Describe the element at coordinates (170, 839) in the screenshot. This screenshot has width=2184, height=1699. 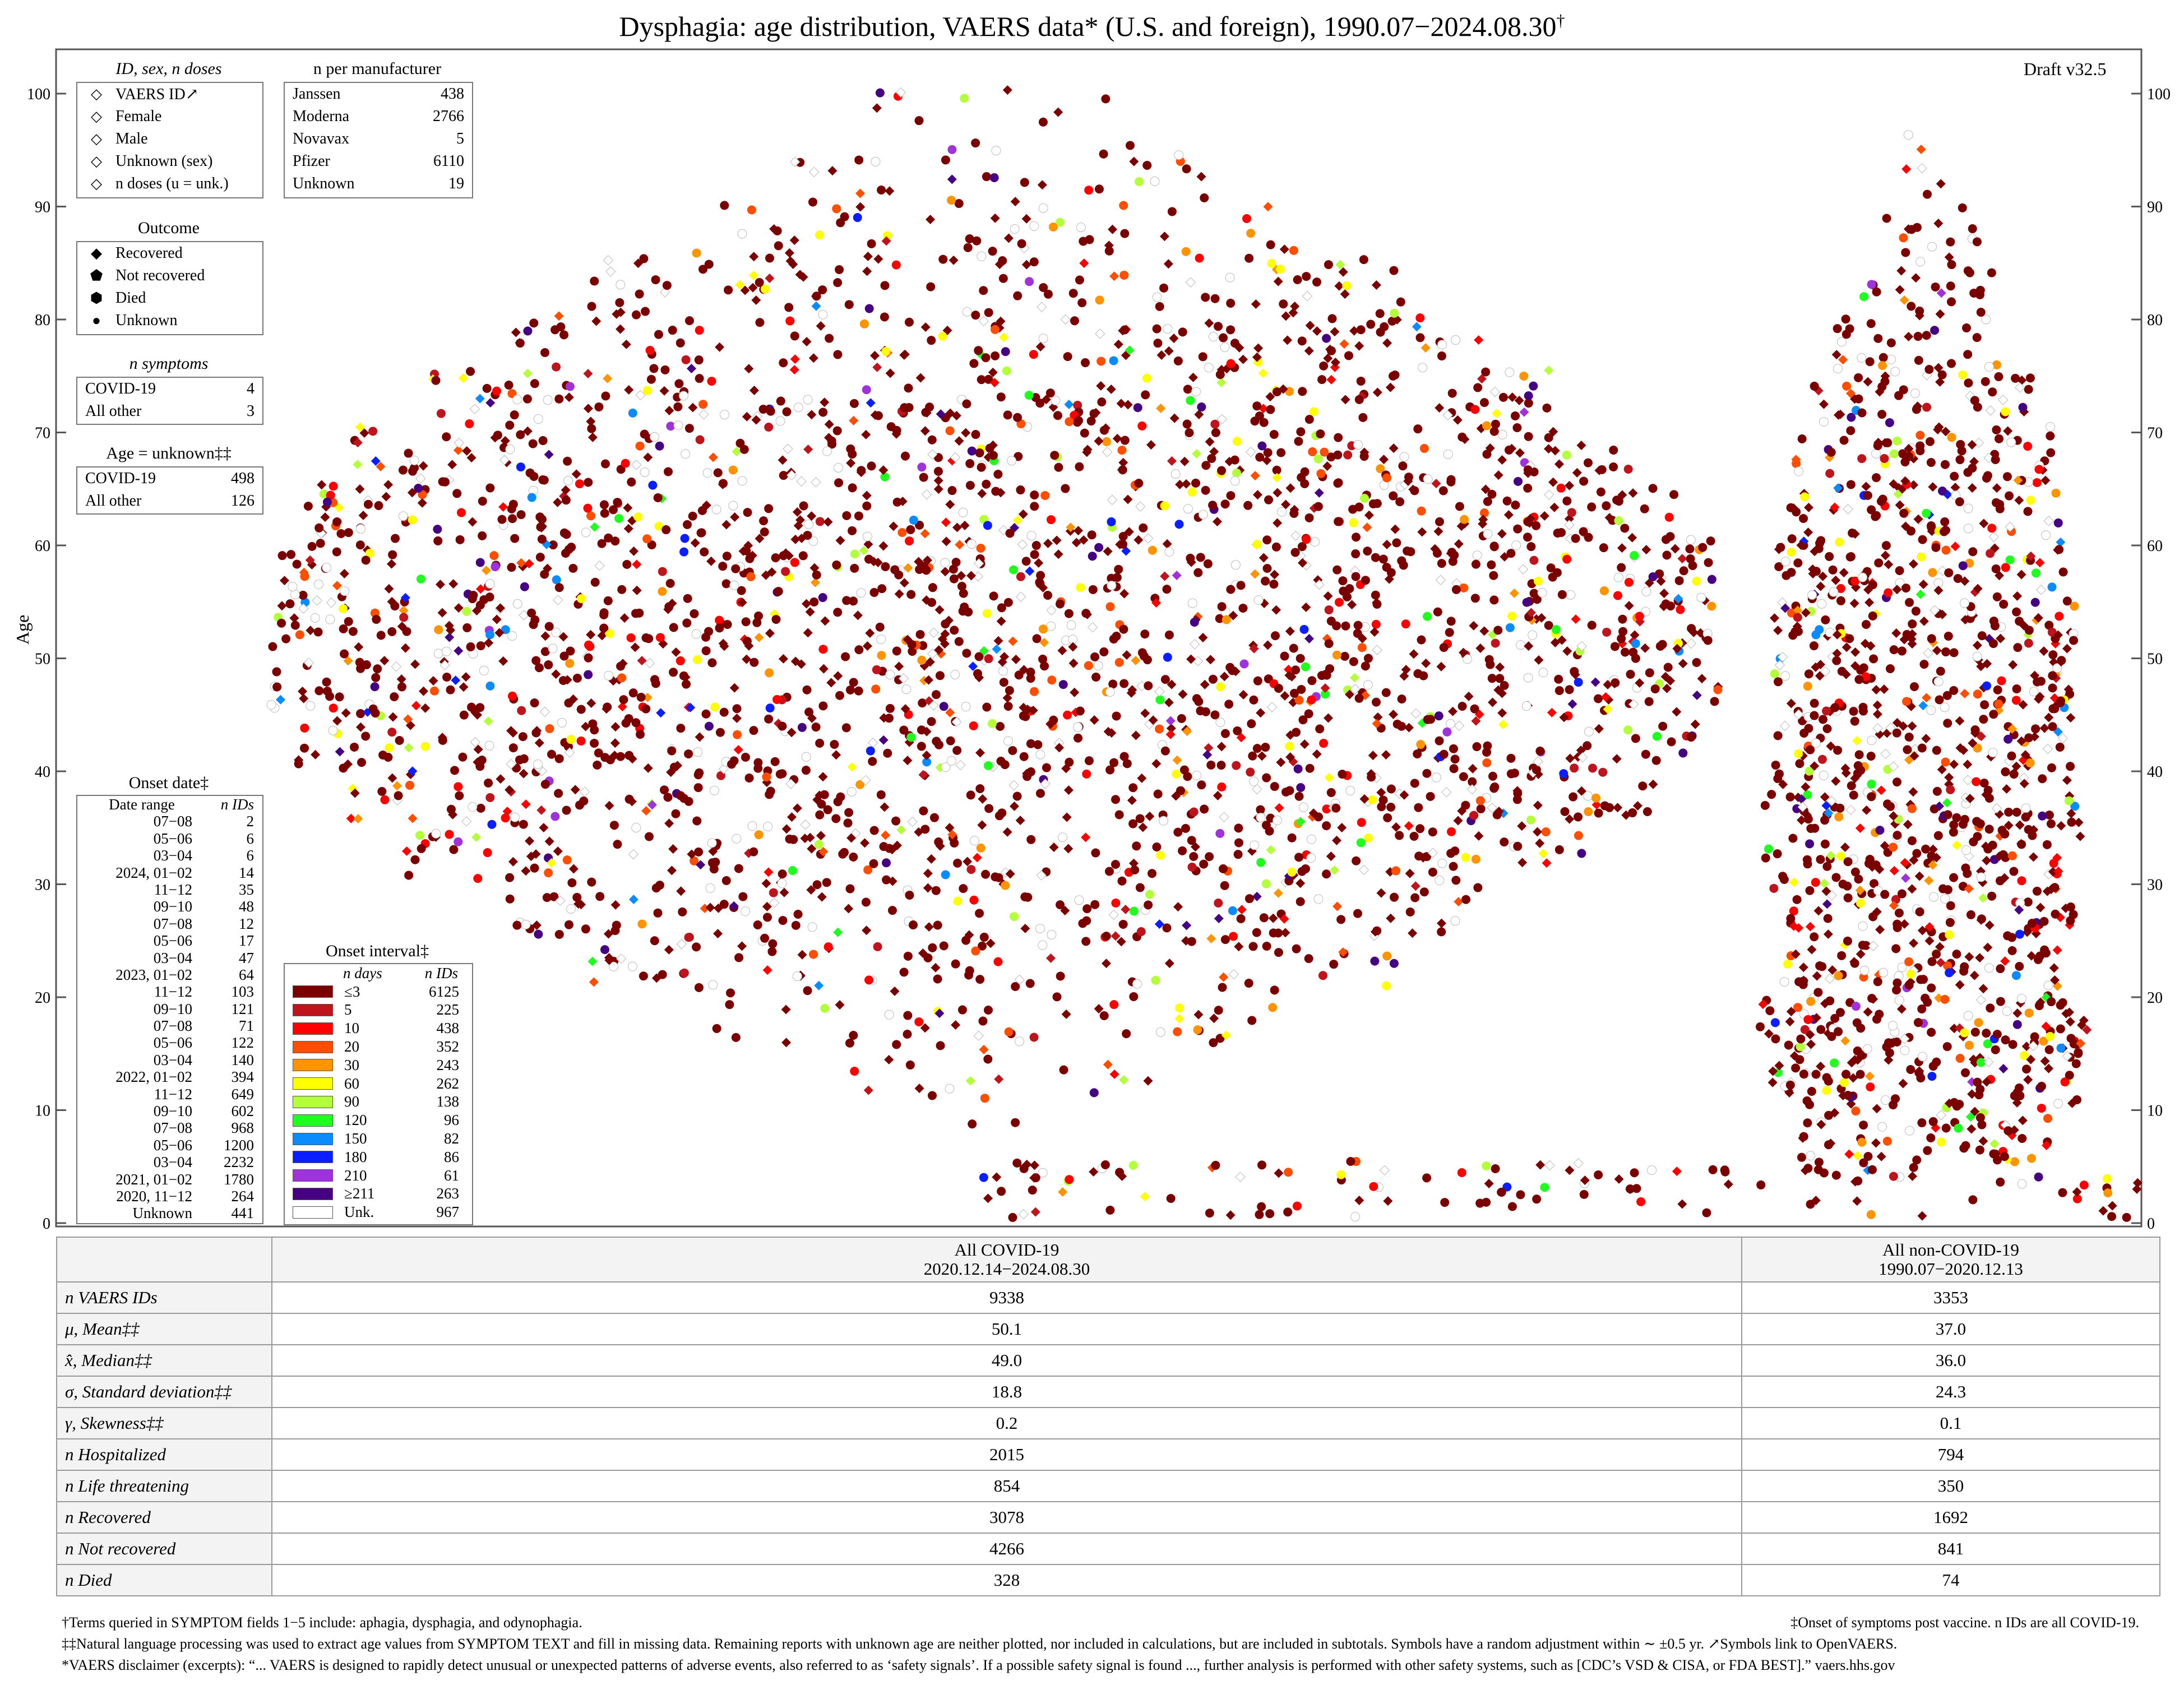
I see `onset-date-row: 05−06 6` at that location.